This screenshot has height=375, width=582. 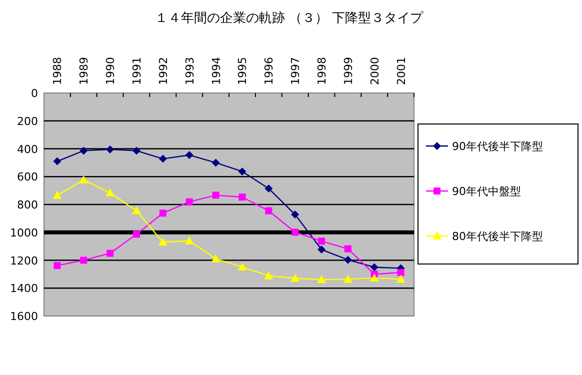 What do you see at coordinates (497, 236) in the screenshot?
I see `legend-label: 80年代後半下降型` at bounding box center [497, 236].